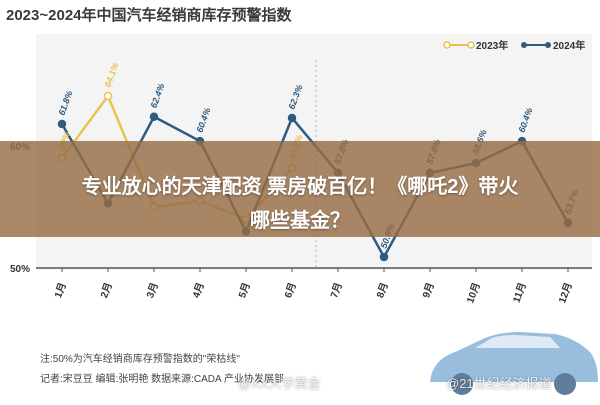 The image size is (600, 405). What do you see at coordinates (336, 290) in the screenshot?
I see `x-tick-label: 7月` at bounding box center [336, 290].